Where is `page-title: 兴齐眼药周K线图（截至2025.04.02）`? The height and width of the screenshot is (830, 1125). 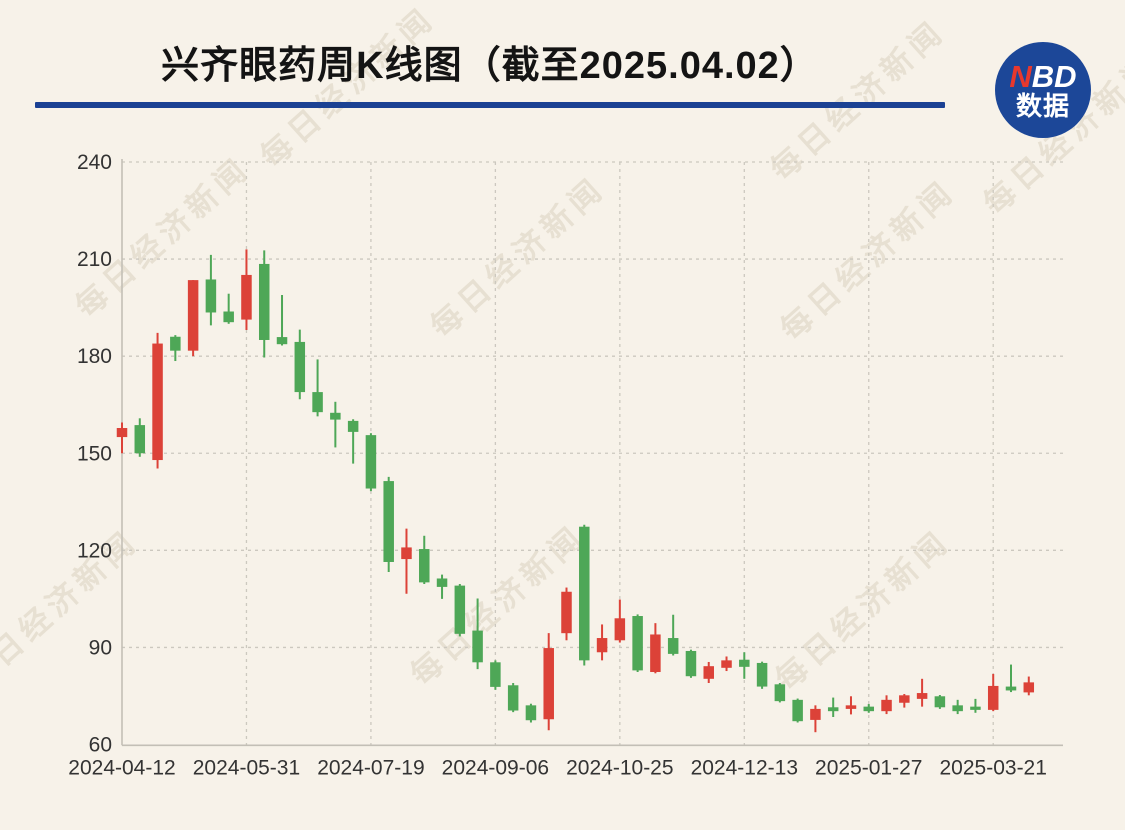 page-title: 兴齐眼药周K线图（截至2025.04.02） is located at coordinates (490, 66).